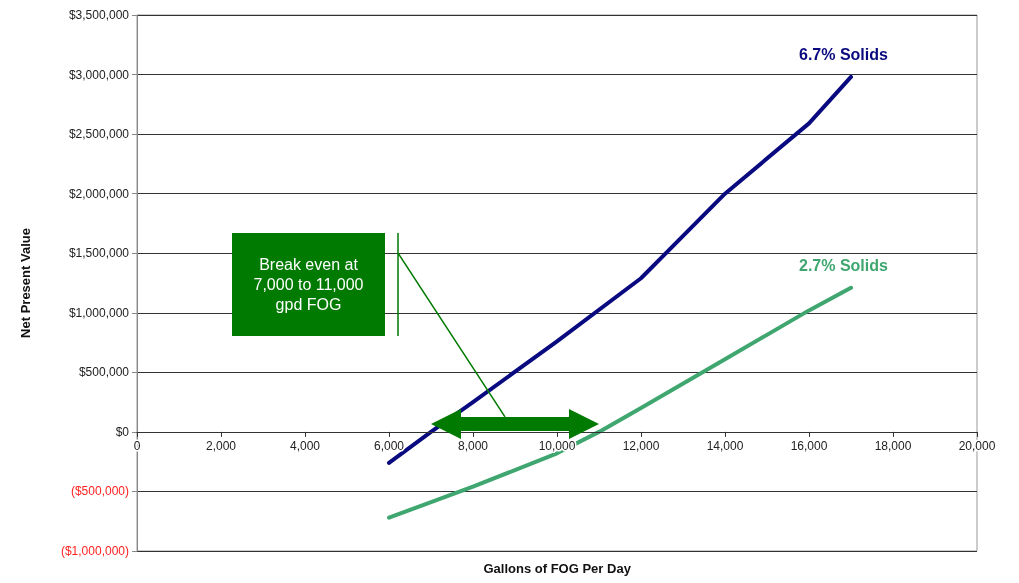 Image resolution: width=1019 pixels, height=583 pixels. What do you see at coordinates (977, 445) in the screenshot?
I see `x-tick-label: 20,000` at bounding box center [977, 445].